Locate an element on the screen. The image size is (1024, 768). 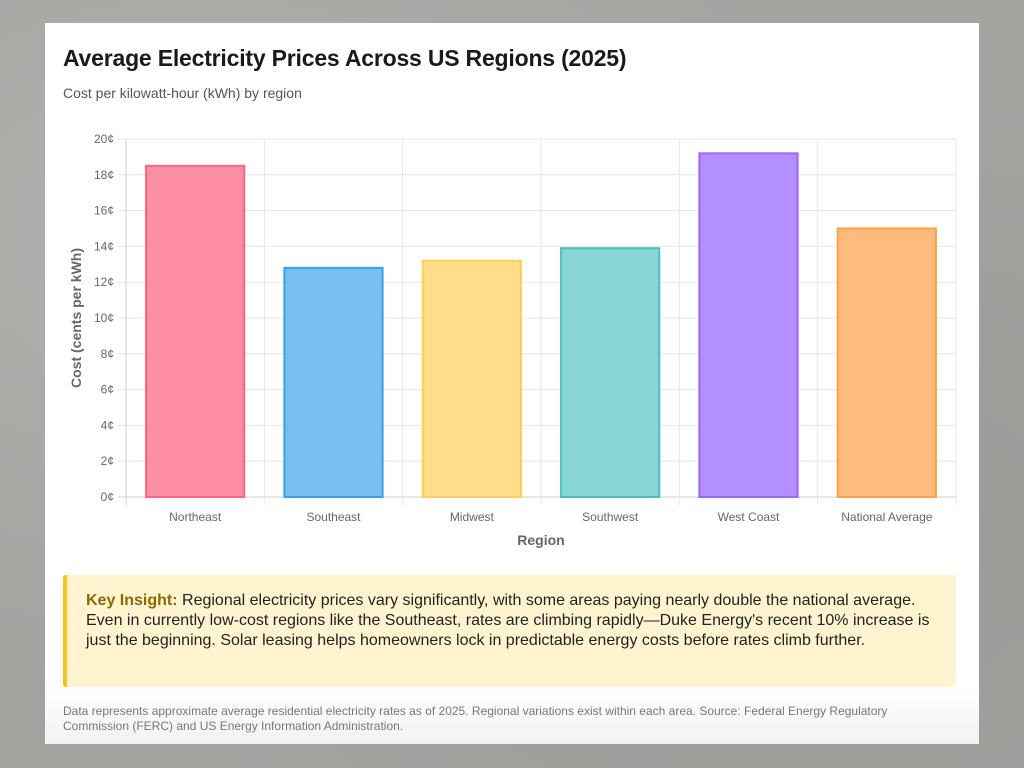
y-axis-title: Cost (cents per kWh) is located at coordinates (76, 318).